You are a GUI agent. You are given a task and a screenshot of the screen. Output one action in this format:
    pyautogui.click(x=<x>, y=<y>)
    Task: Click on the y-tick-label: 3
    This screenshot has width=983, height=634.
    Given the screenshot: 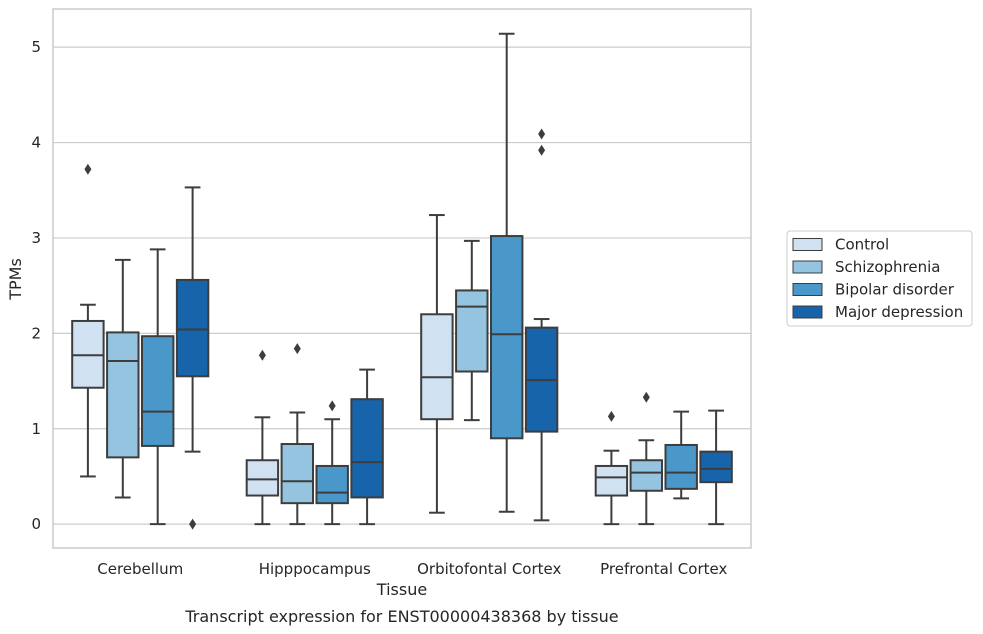 What is the action you would take?
    pyautogui.click(x=36, y=238)
    